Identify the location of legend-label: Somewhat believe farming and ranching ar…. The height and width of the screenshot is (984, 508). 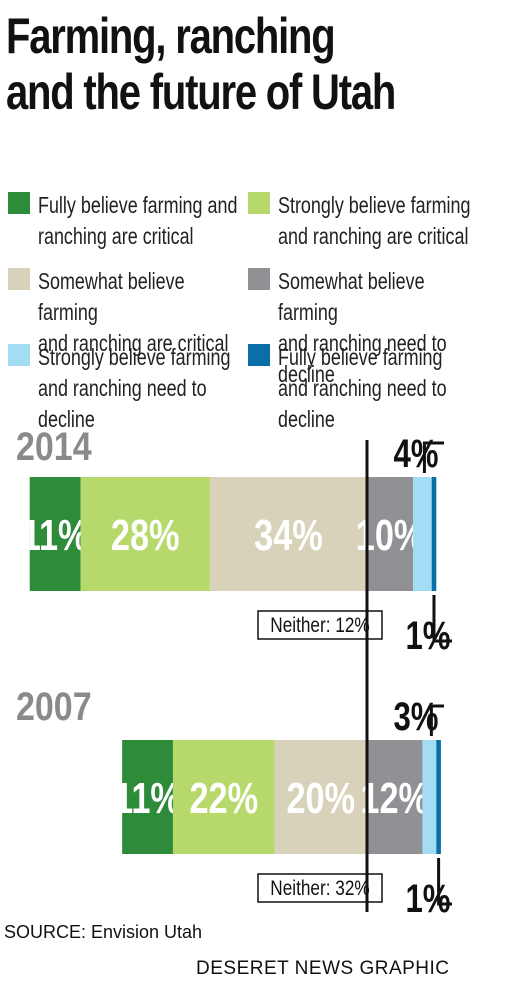
(133, 312).